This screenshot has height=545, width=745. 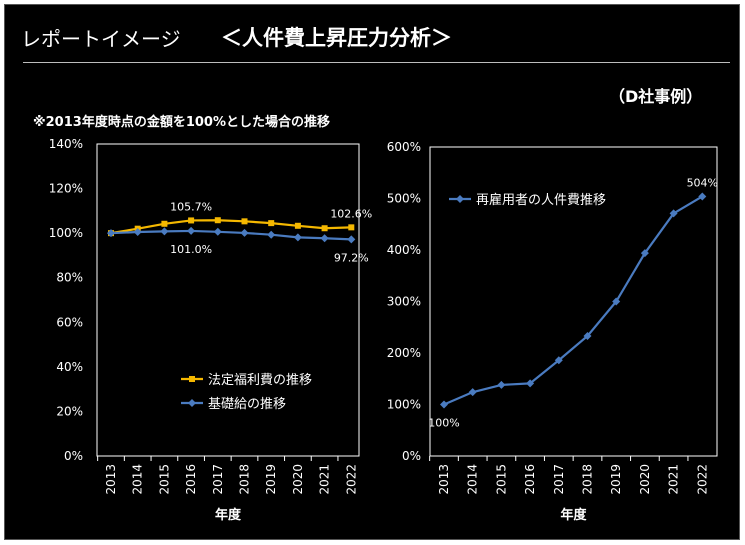 What do you see at coordinates (191, 479) in the screenshot?
I see `chart-1-x-tick-label: 2016` at bounding box center [191, 479].